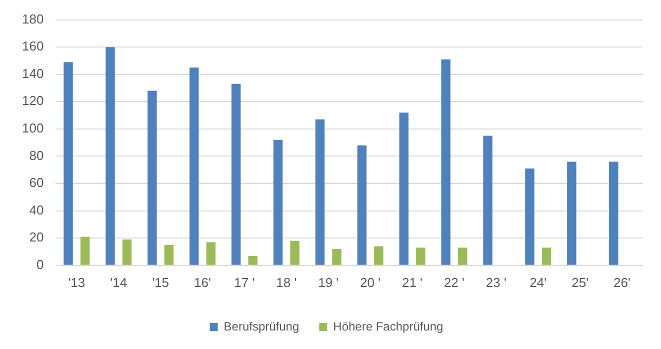 Image resolution: width=661 pixels, height=349 pixels. Describe the element at coordinates (36, 182) in the screenshot. I see `y-tick-label: 60` at that location.